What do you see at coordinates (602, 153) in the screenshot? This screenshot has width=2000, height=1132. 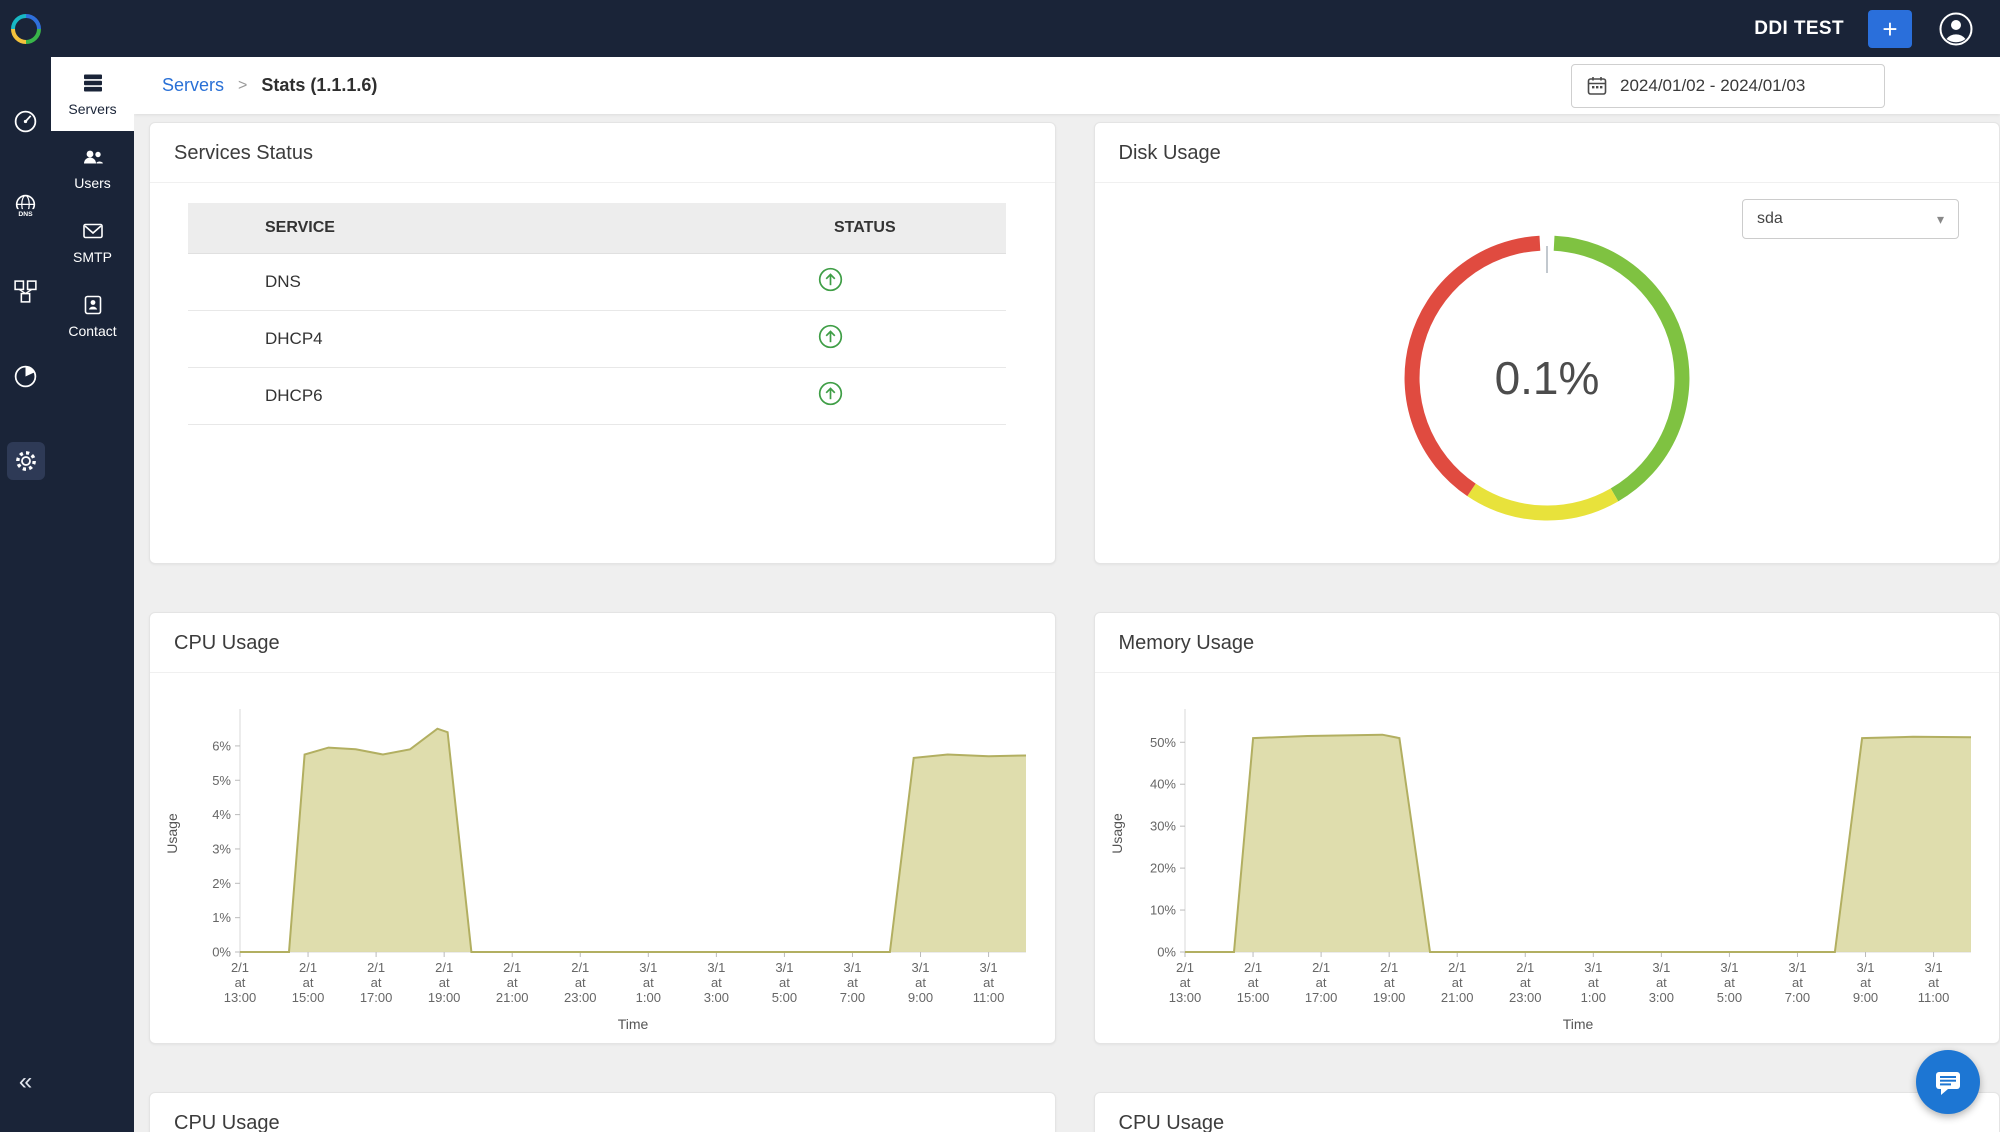 I see `card-title: Services Status` at bounding box center [602, 153].